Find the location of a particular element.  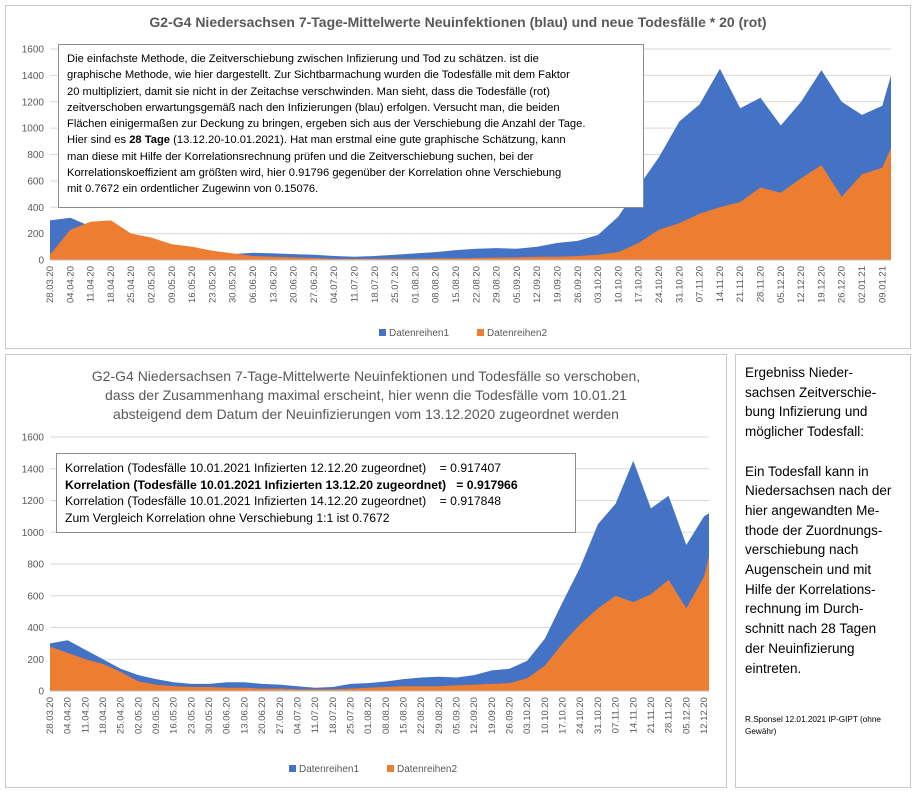

y-tick-label: 600 is located at coordinates (35, 181).